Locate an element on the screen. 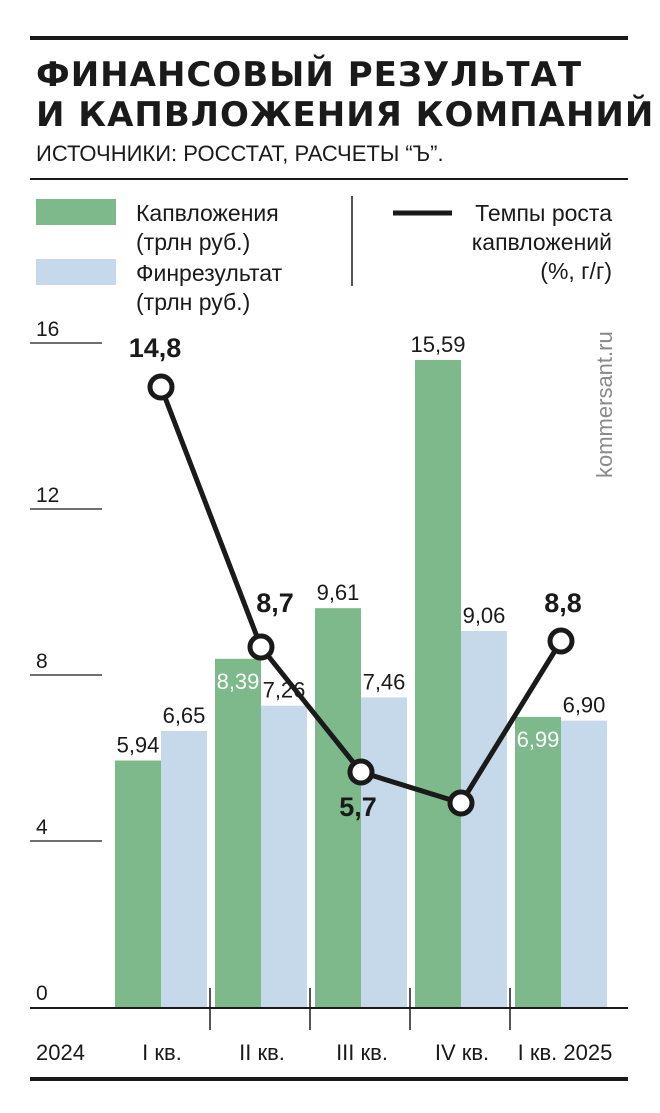  bar-invest-label: 9,61 is located at coordinates (338, 592).